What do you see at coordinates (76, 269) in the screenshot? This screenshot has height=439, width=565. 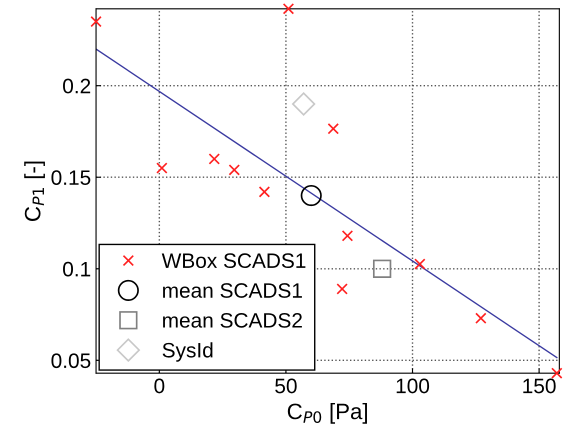 I see `y-tick-label: 0.1` at bounding box center [76, 269].